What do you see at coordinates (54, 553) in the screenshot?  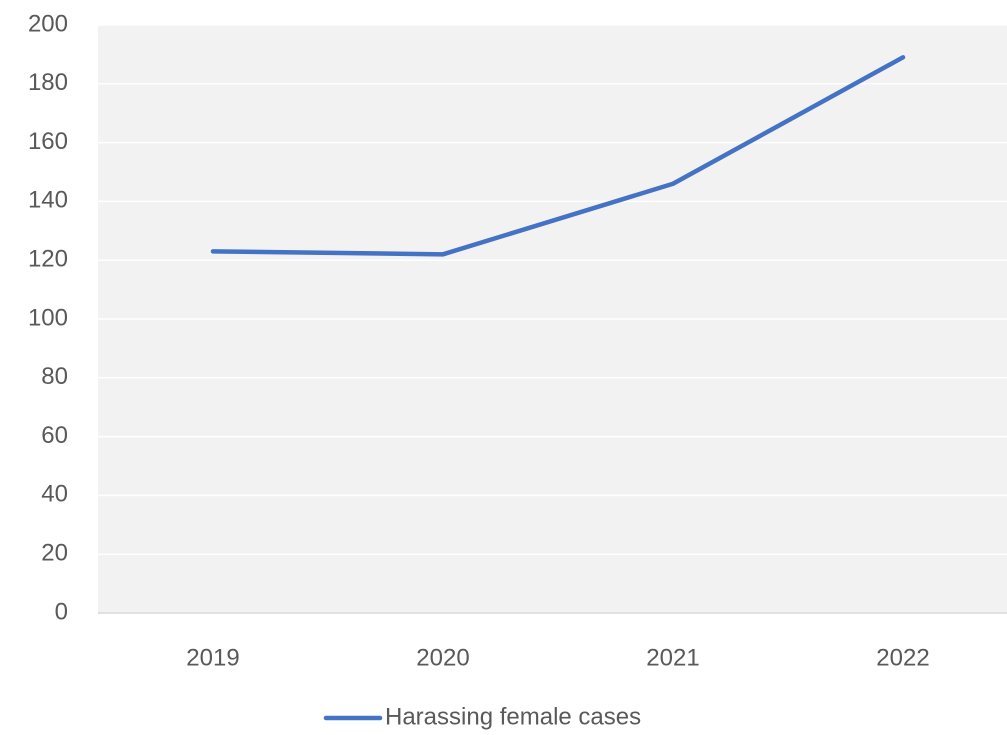 I see `y-tick-label: 20` at bounding box center [54, 553].